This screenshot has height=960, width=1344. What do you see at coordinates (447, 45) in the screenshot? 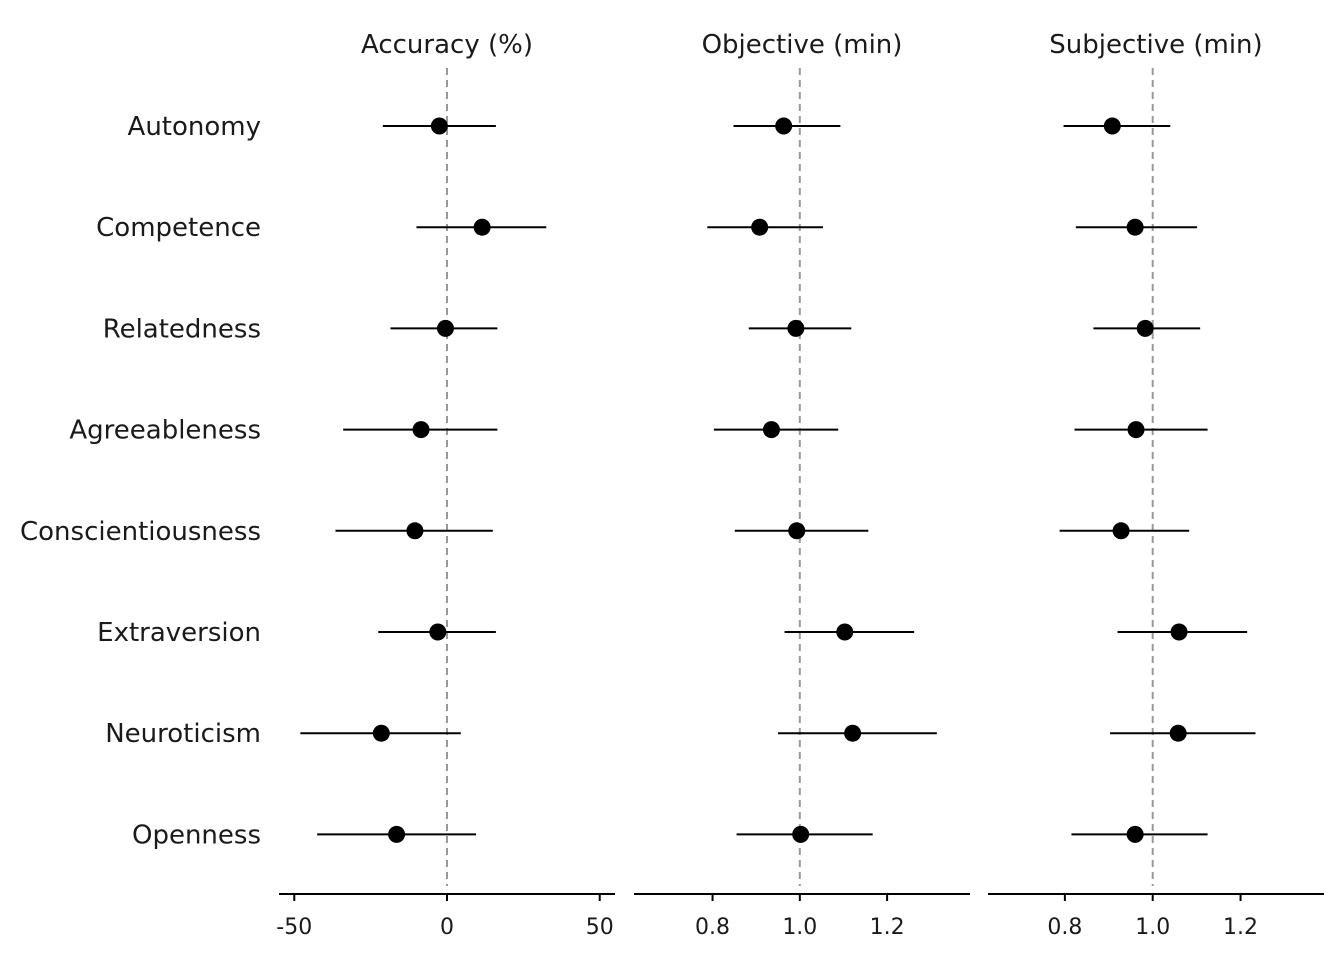
I see `panel-title: Accuracy (%)` at bounding box center [447, 45].